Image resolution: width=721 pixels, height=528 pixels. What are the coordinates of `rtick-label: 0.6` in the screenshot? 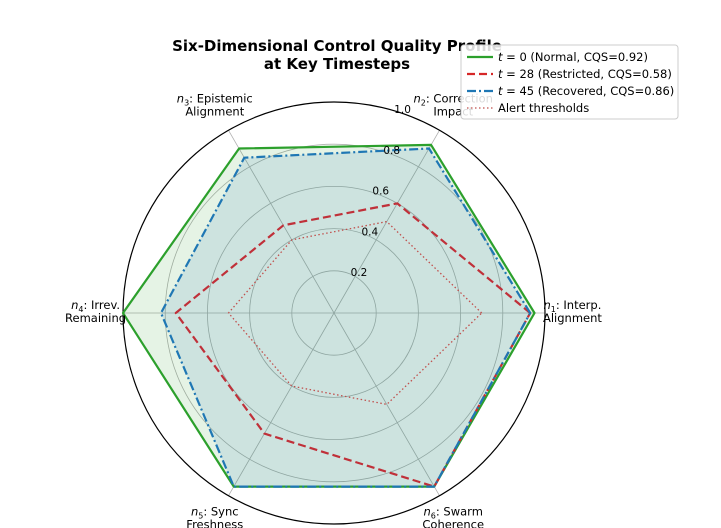 It's located at (380, 192).